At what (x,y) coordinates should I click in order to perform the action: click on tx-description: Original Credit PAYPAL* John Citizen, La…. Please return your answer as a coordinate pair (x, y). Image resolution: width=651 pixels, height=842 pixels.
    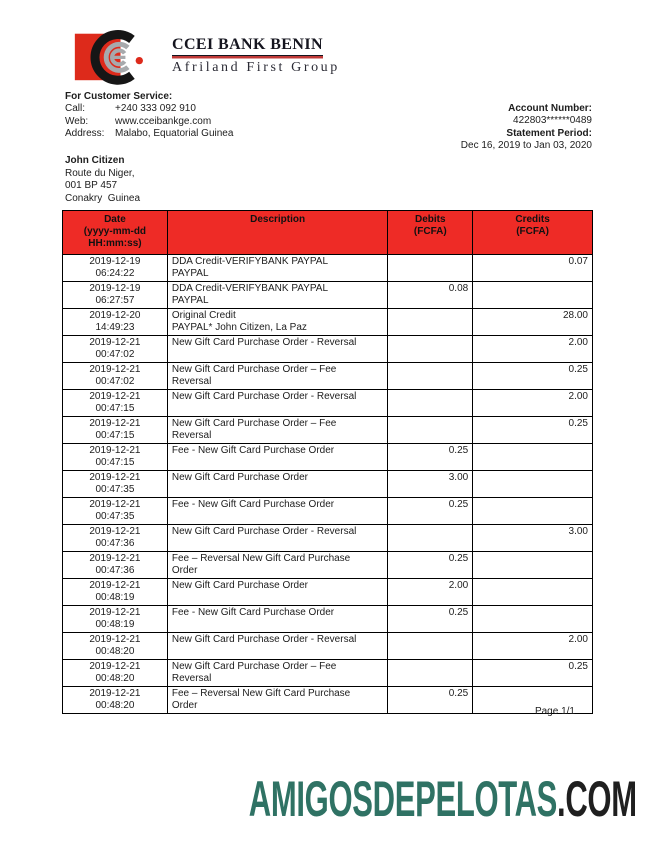
    Looking at the image, I should click on (277, 322).